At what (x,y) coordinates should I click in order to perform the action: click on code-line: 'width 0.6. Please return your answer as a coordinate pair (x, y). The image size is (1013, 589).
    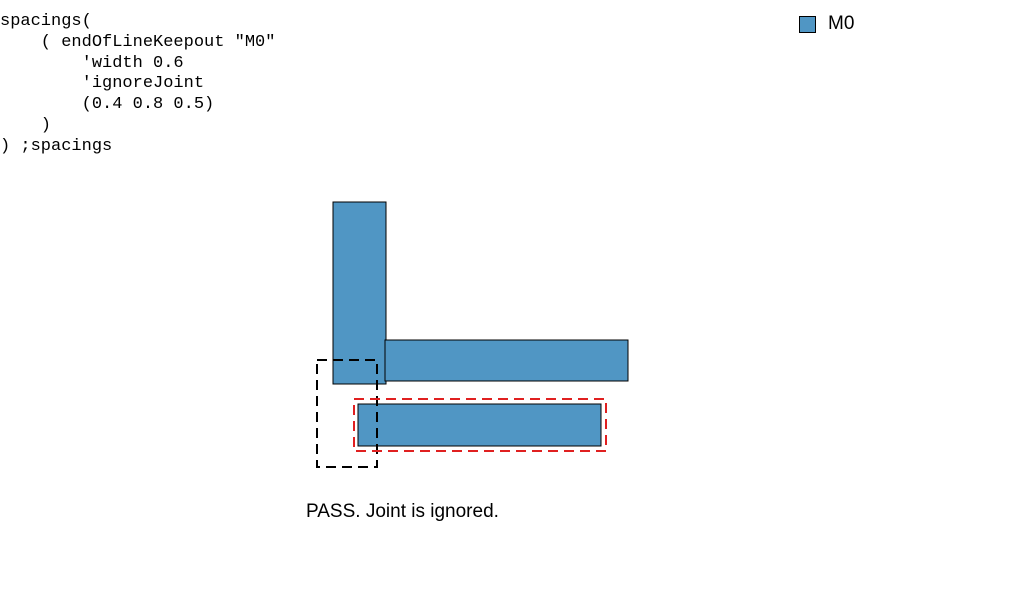
    Looking at the image, I should click on (92, 63).